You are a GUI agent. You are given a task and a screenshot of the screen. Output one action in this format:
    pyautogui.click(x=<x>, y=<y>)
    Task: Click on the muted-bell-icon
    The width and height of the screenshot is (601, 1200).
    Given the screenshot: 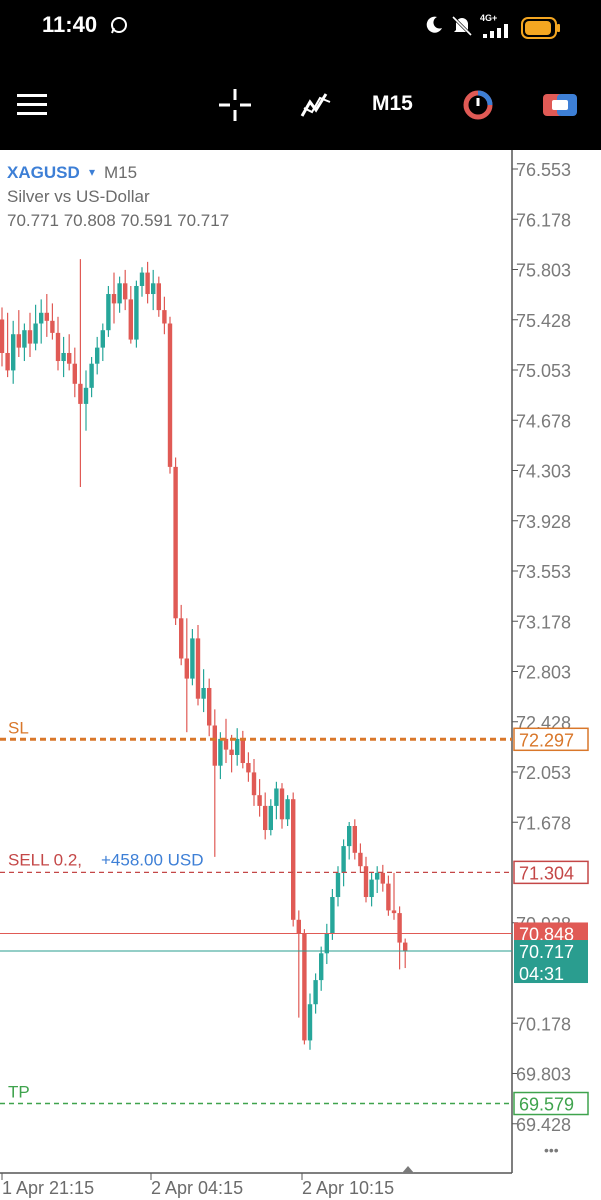 What is the action you would take?
    pyautogui.click(x=462, y=28)
    